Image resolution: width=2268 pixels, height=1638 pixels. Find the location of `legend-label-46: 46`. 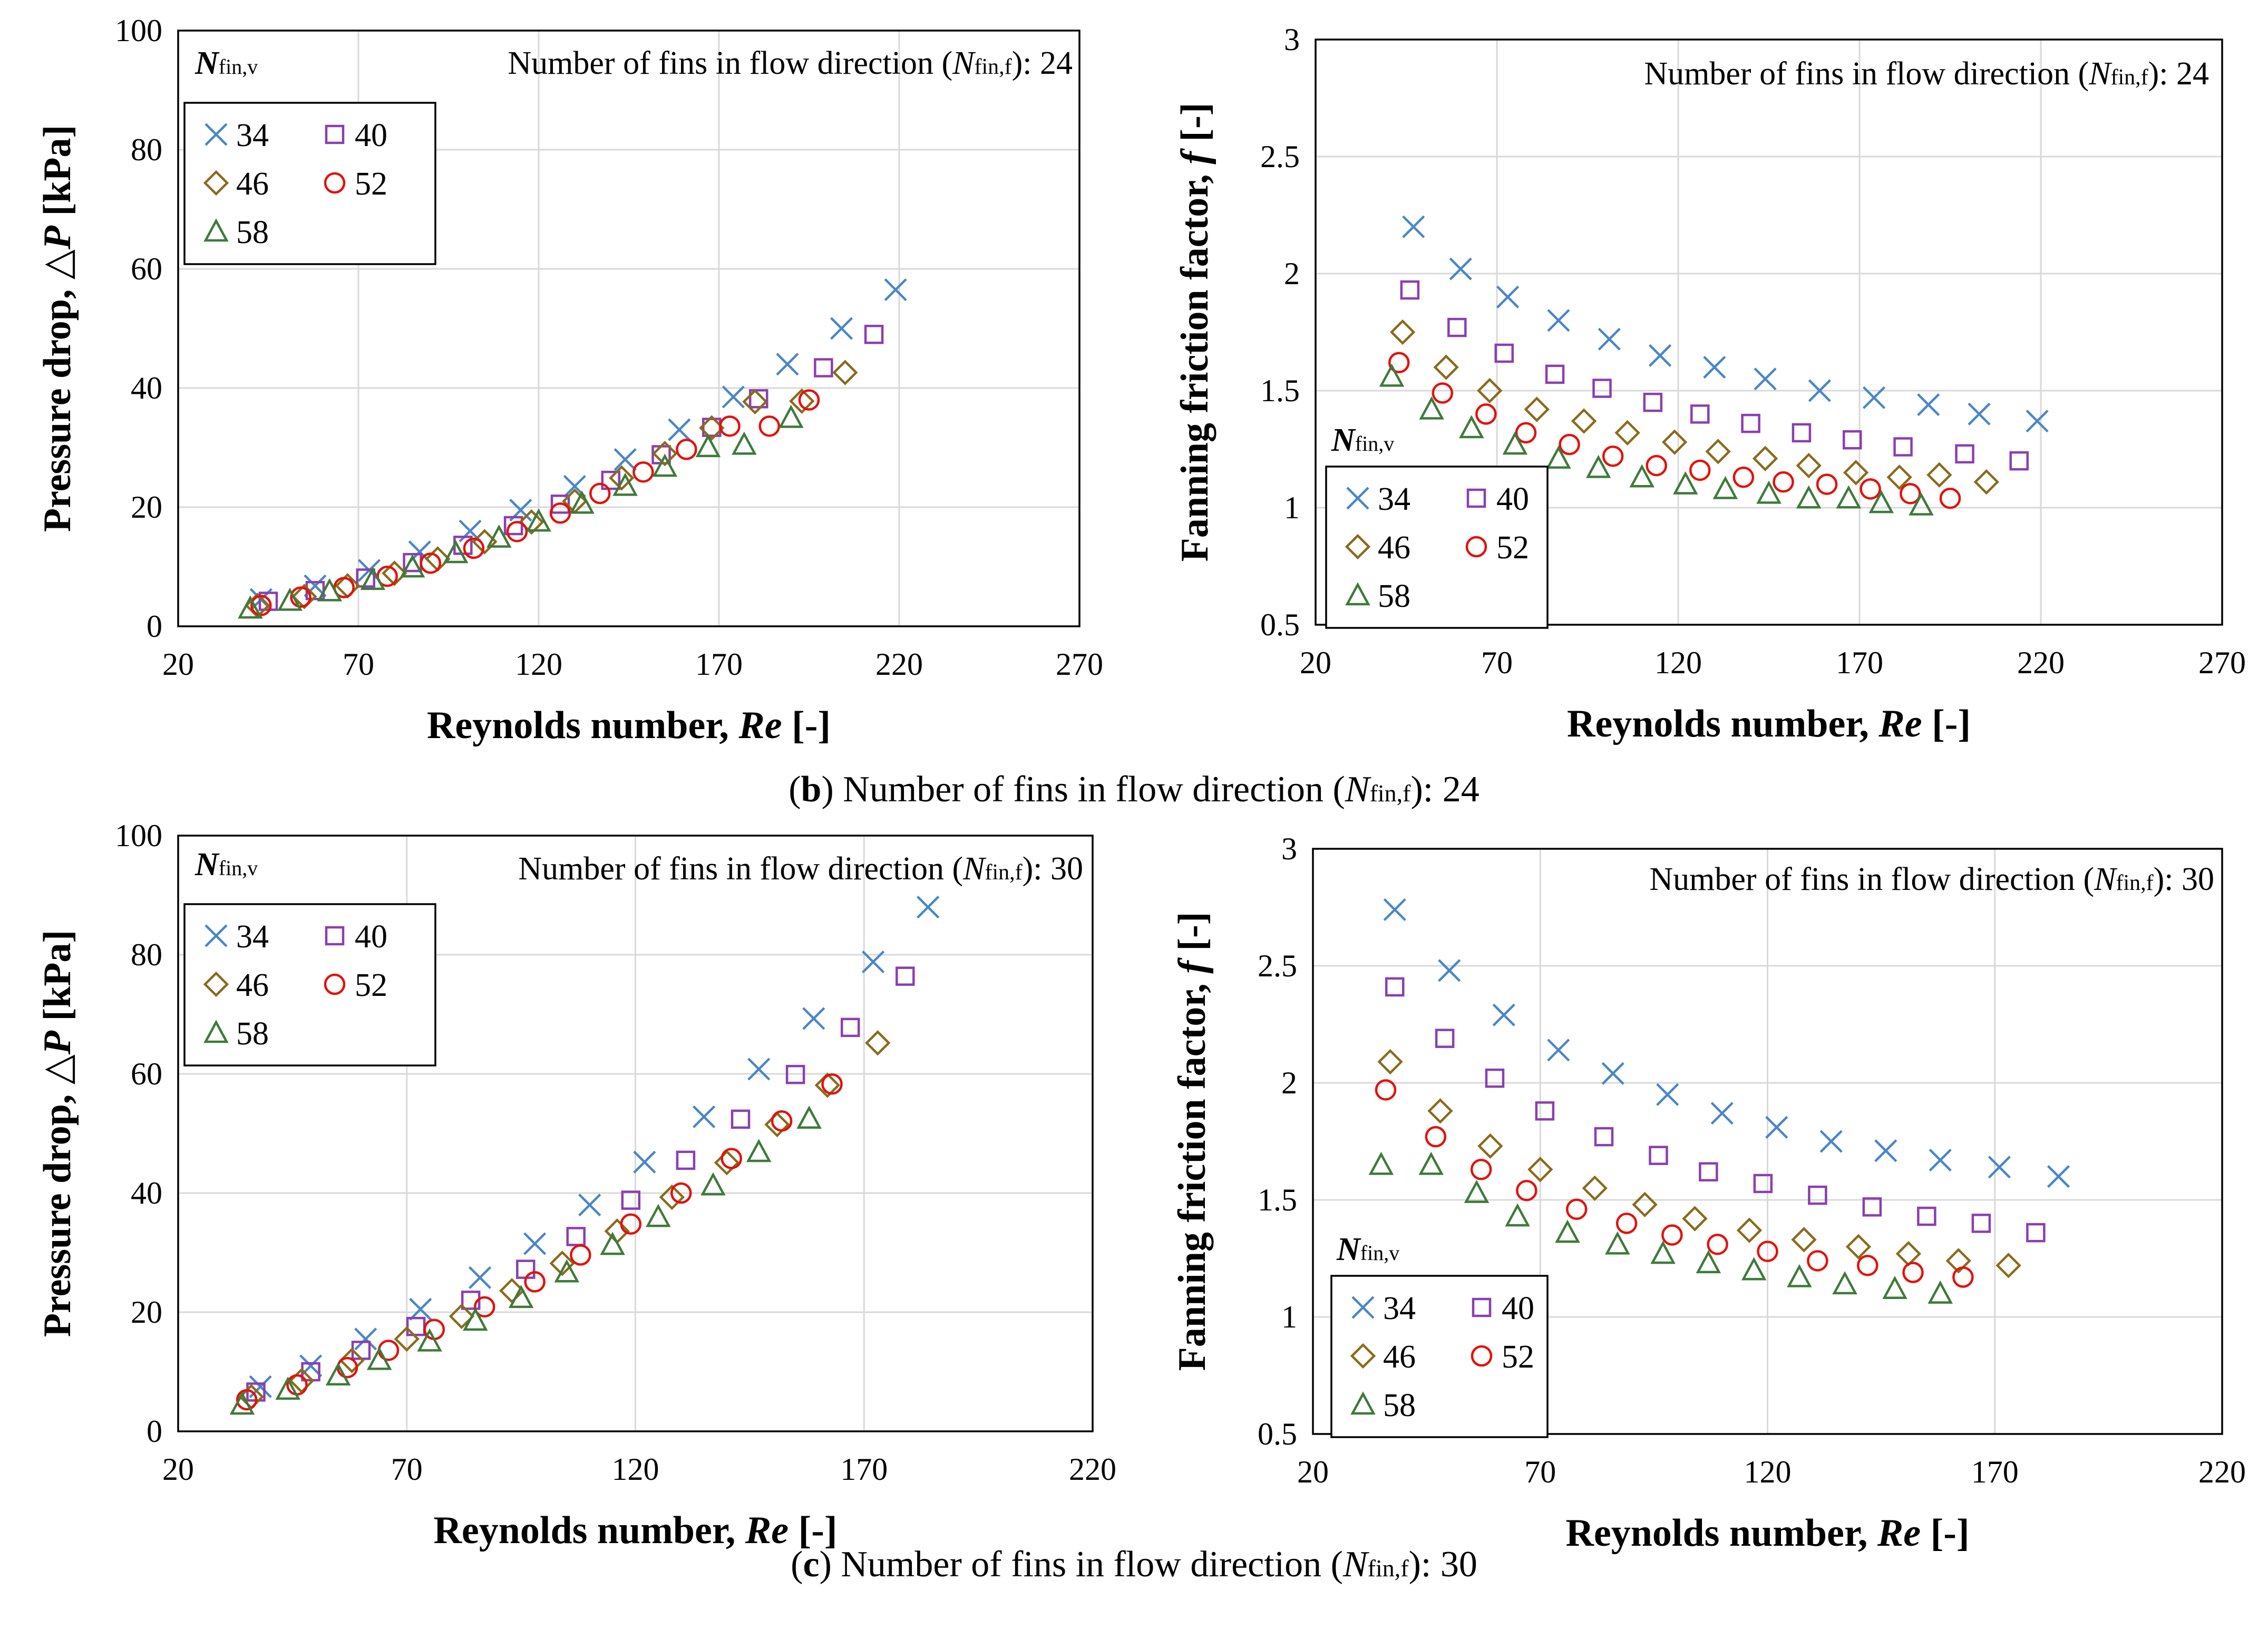

legend-label-46: 46 is located at coordinates (252, 985).